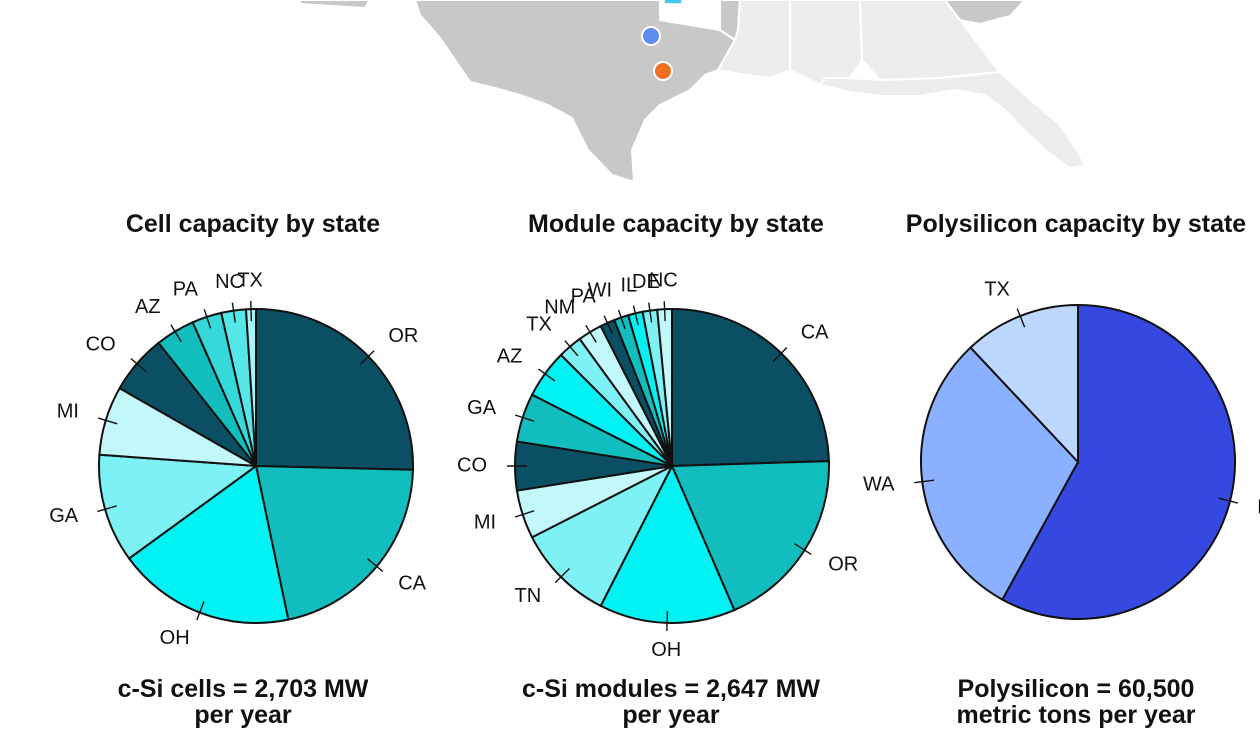 This screenshot has height=729, width=1260. Describe the element at coordinates (524, 514) in the screenshot. I see `pie-module-leader-mi` at that location.